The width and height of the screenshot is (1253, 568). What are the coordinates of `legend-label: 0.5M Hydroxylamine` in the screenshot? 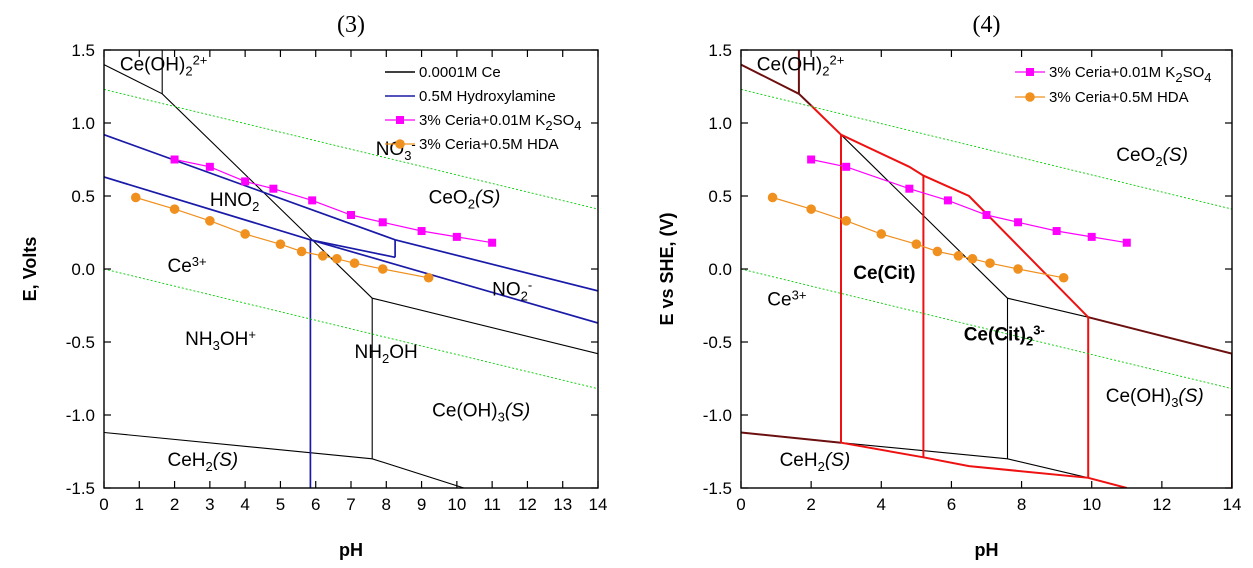 It's located at (487, 96).